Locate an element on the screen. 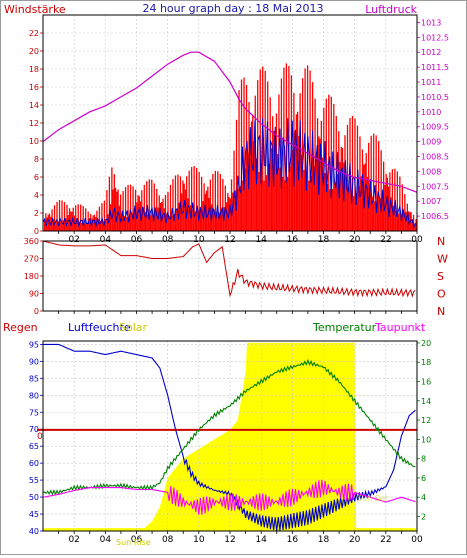 This screenshot has height=558, width=467. temperature-axis-label: Temperatur is located at coordinates (344, 327).